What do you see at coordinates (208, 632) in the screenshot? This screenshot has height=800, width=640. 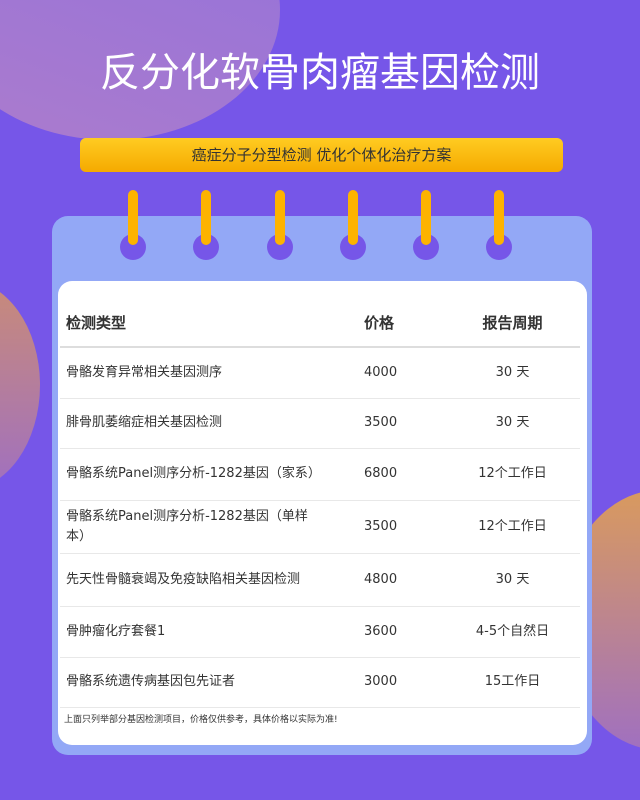 I see `table-cell: 骨肿瘤化疗套餐1` at bounding box center [208, 632].